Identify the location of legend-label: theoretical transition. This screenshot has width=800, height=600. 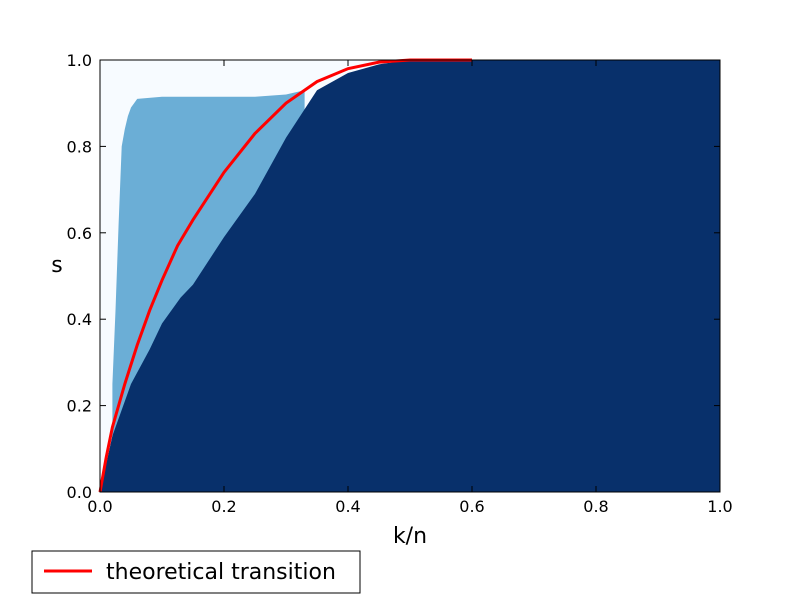
(221, 572).